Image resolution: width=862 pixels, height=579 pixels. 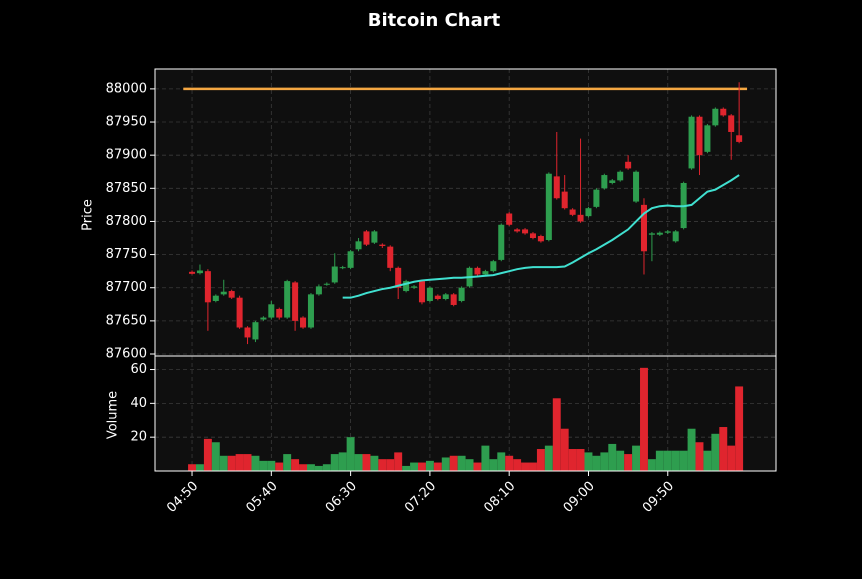 I want to click on chart-title: Bitcoin Chart, so click(x=434, y=20).